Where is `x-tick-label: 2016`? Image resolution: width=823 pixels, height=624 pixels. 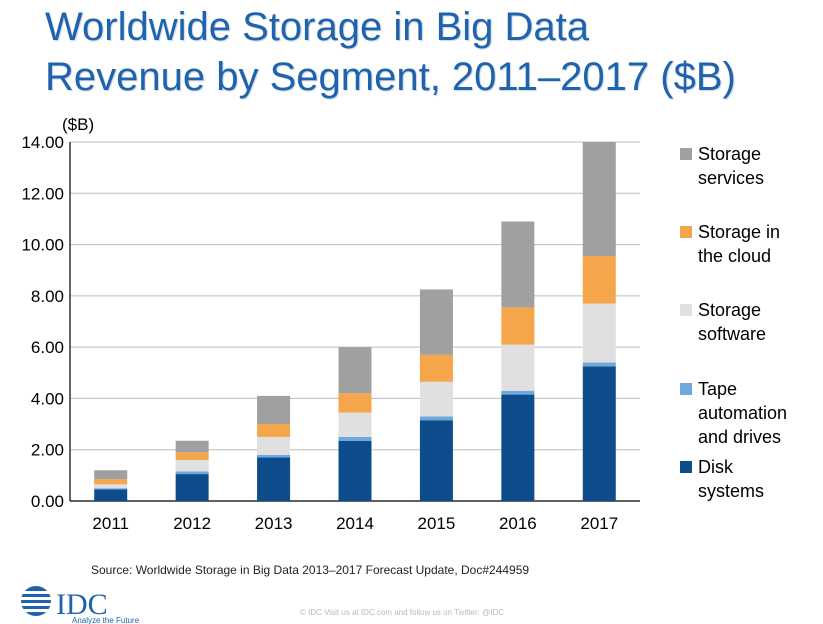
x-tick-label: 2016 is located at coordinates (518, 523).